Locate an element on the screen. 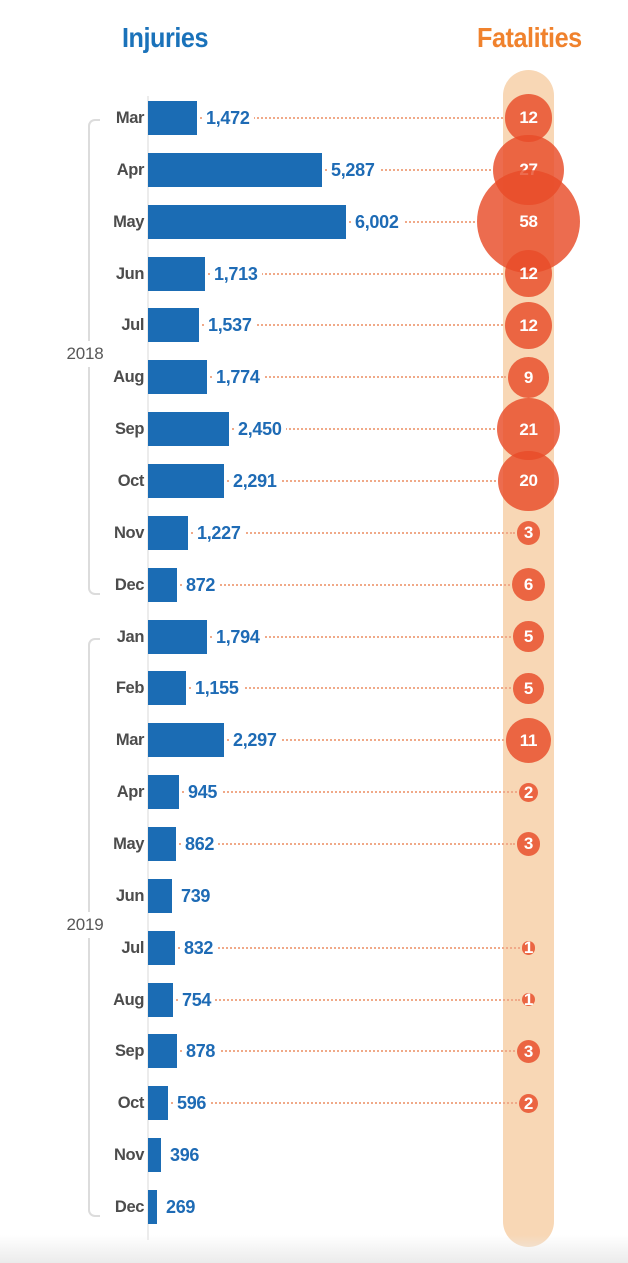 This screenshot has height=1263, width=628. month-label-2018-jun: Jun is located at coordinates (130, 273).